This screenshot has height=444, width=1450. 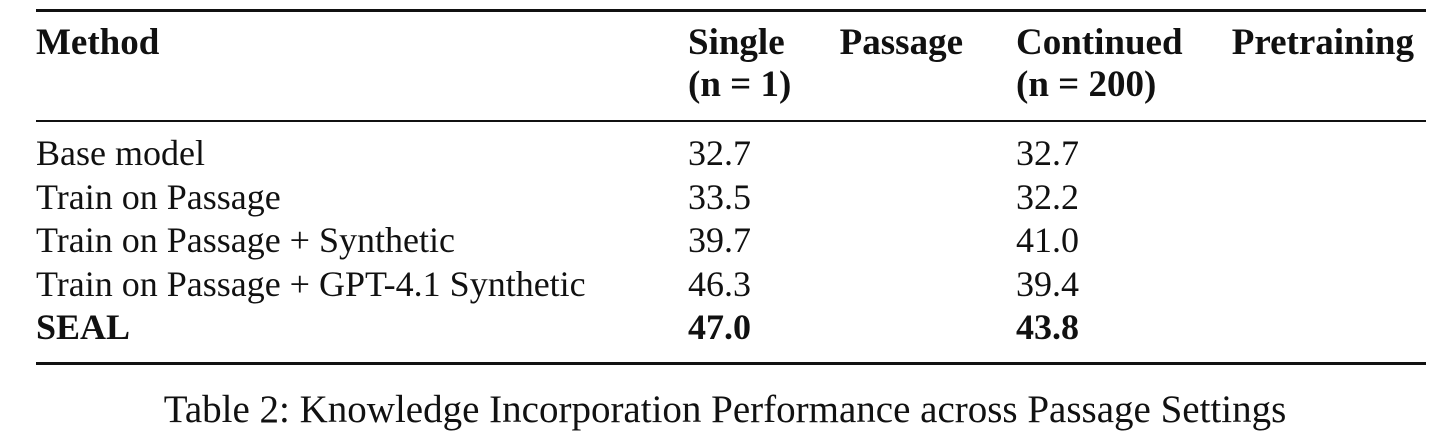 What do you see at coordinates (245, 240) in the screenshot?
I see `row-method: Train on Passage + Synthetic` at bounding box center [245, 240].